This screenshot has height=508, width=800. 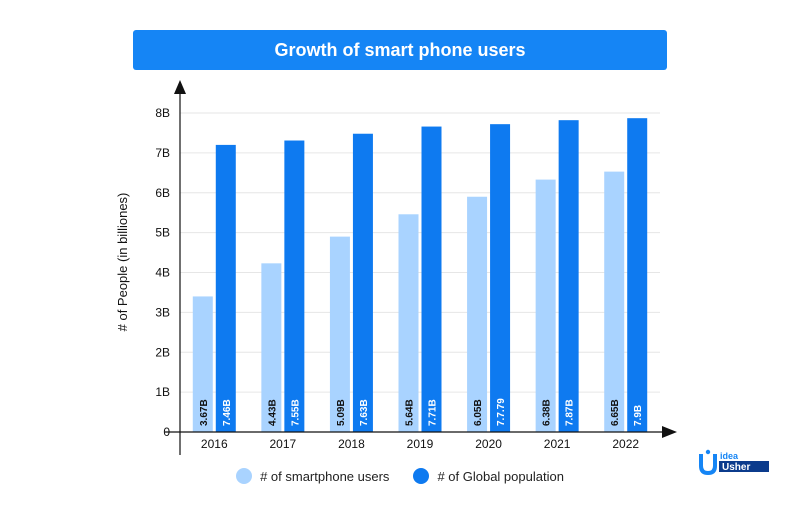 What do you see at coordinates (283, 444) in the screenshot?
I see `x-tick-label: 2017` at bounding box center [283, 444].